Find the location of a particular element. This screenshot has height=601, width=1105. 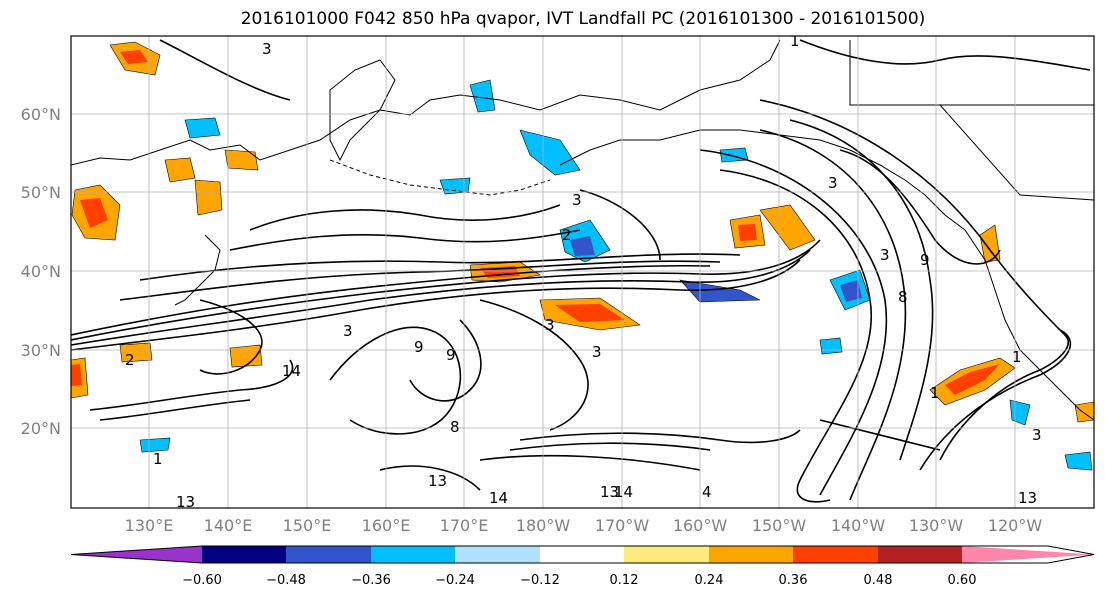

lon-label: 140°E is located at coordinates (228, 525).